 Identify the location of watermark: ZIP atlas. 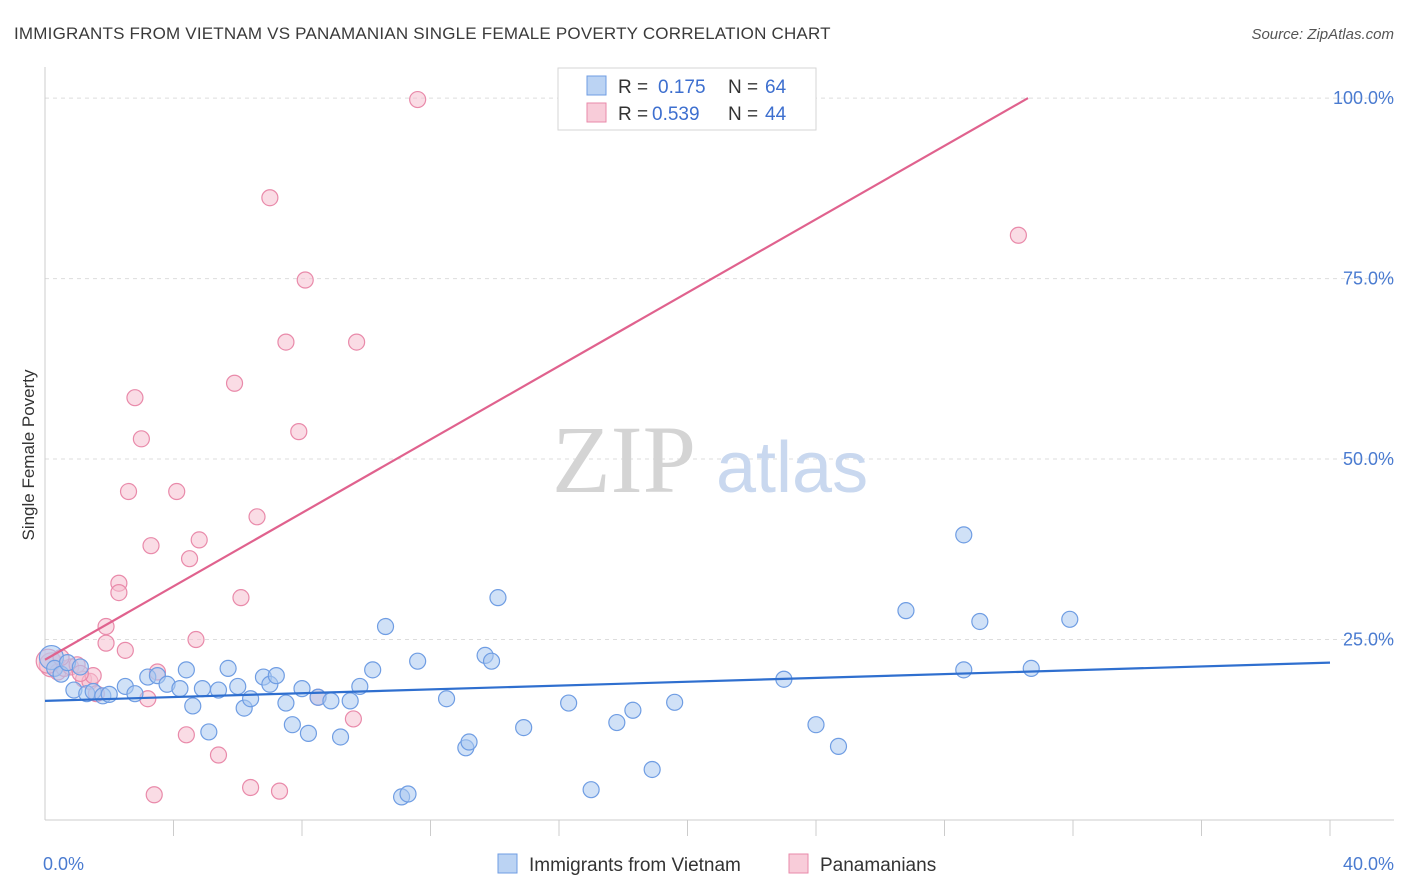
(710, 459).